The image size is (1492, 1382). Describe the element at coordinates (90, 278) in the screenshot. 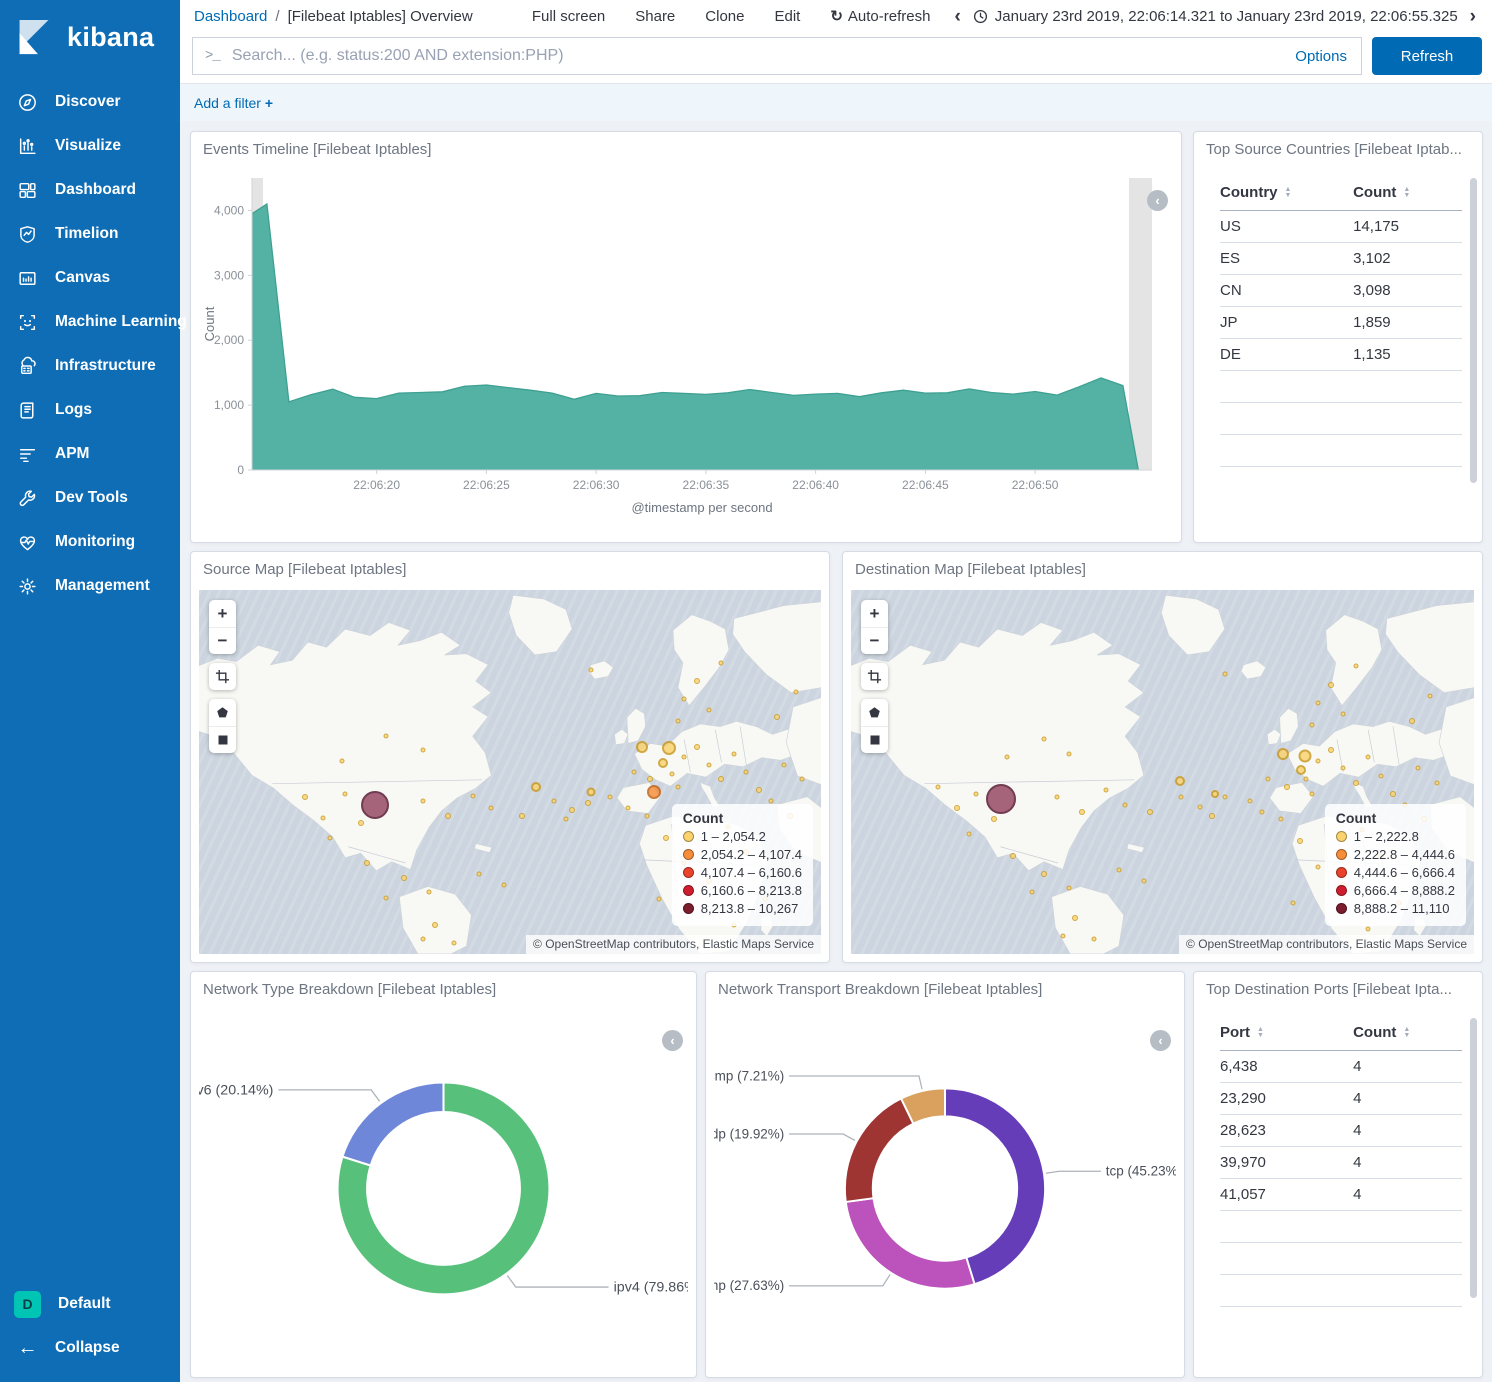

I see `sidebar-item-canvas: Canvas` at that location.